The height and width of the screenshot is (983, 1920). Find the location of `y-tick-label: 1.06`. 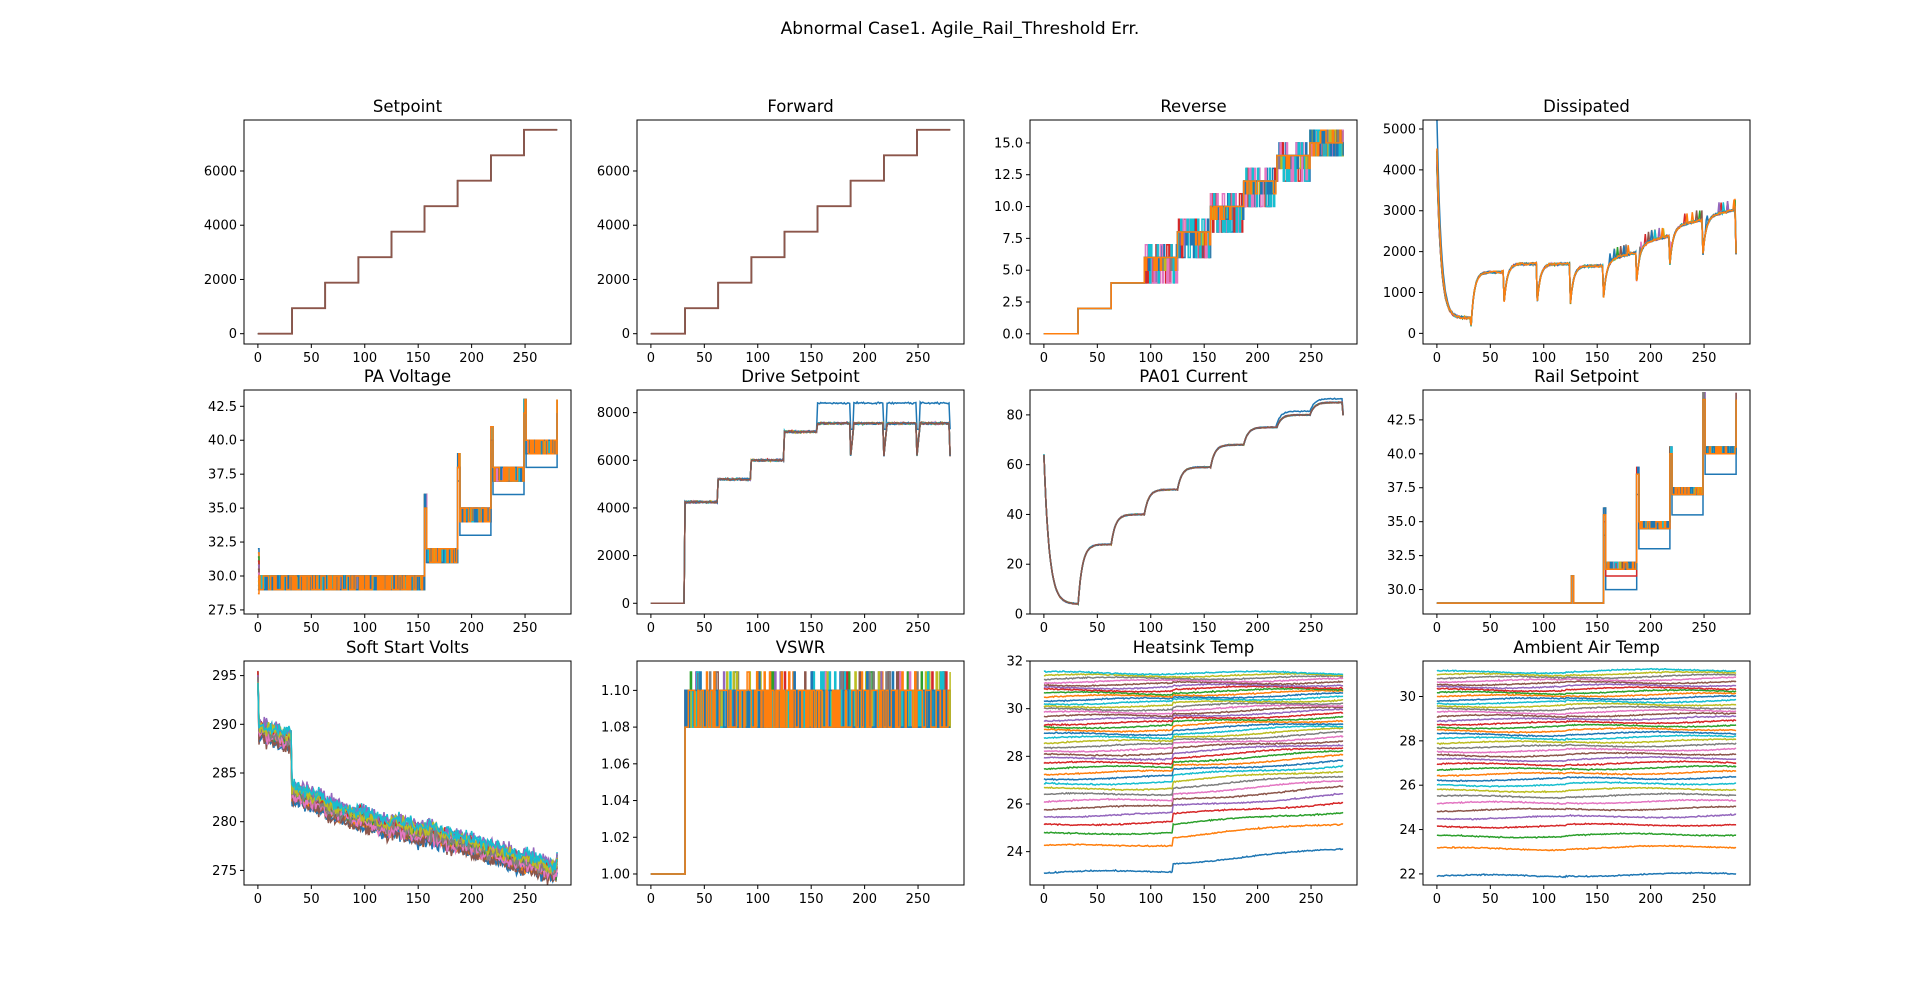

y-tick-label: 1.06 is located at coordinates (615, 764).